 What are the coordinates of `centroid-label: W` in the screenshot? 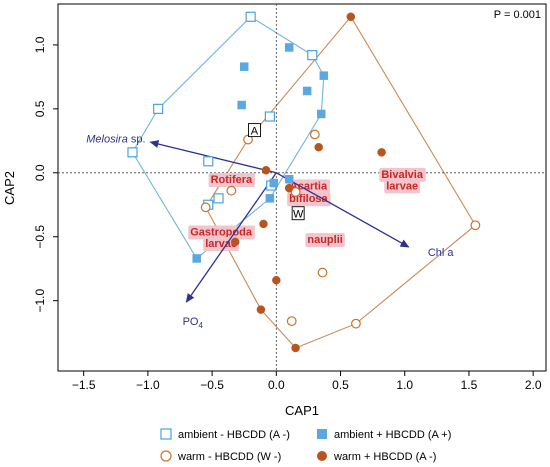 It's located at (298, 215).